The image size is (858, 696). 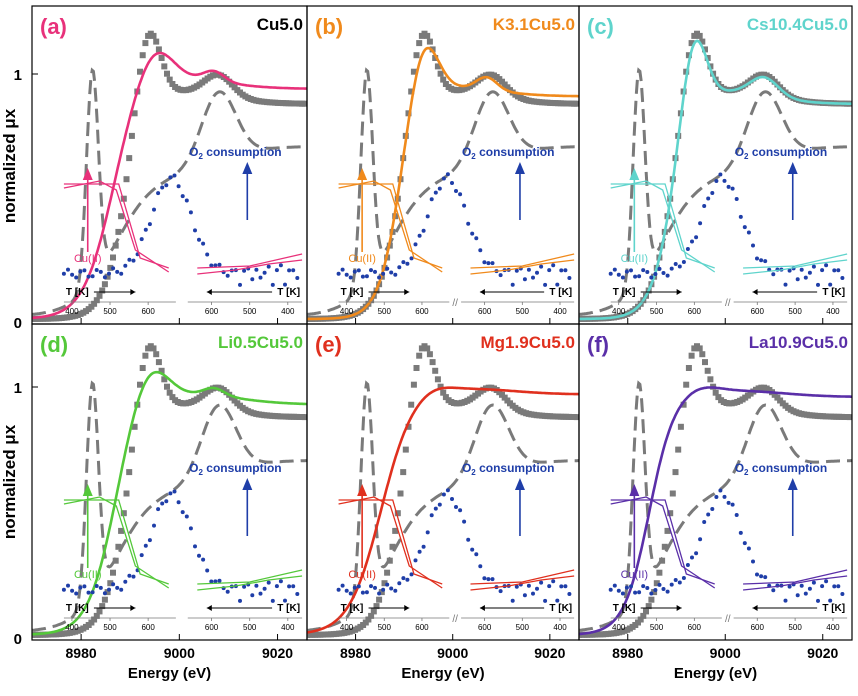 I want to click on x-tick-label: 8980, so click(x=627, y=653).